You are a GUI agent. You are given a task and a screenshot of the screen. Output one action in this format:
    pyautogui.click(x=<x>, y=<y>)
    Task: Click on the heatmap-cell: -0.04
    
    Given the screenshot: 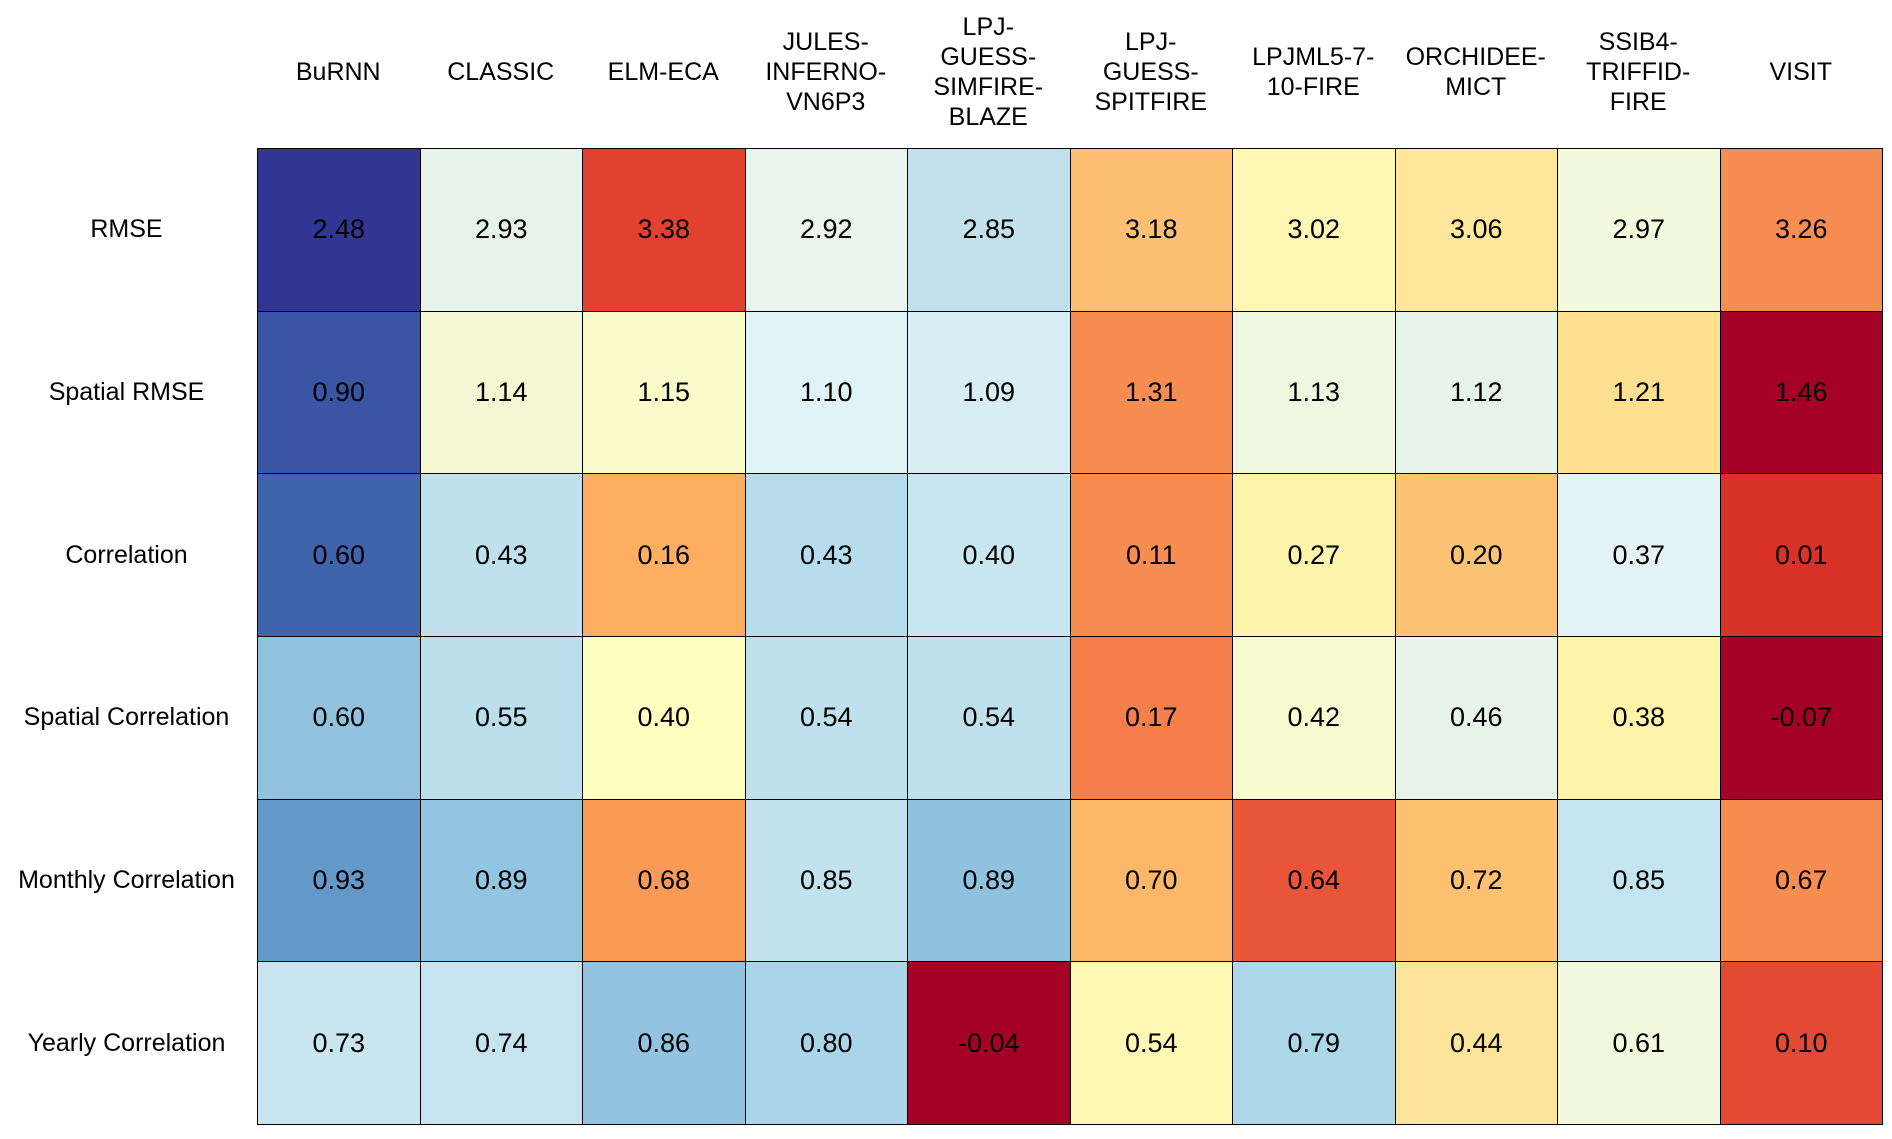 What is the action you would take?
    pyautogui.click(x=989, y=1043)
    